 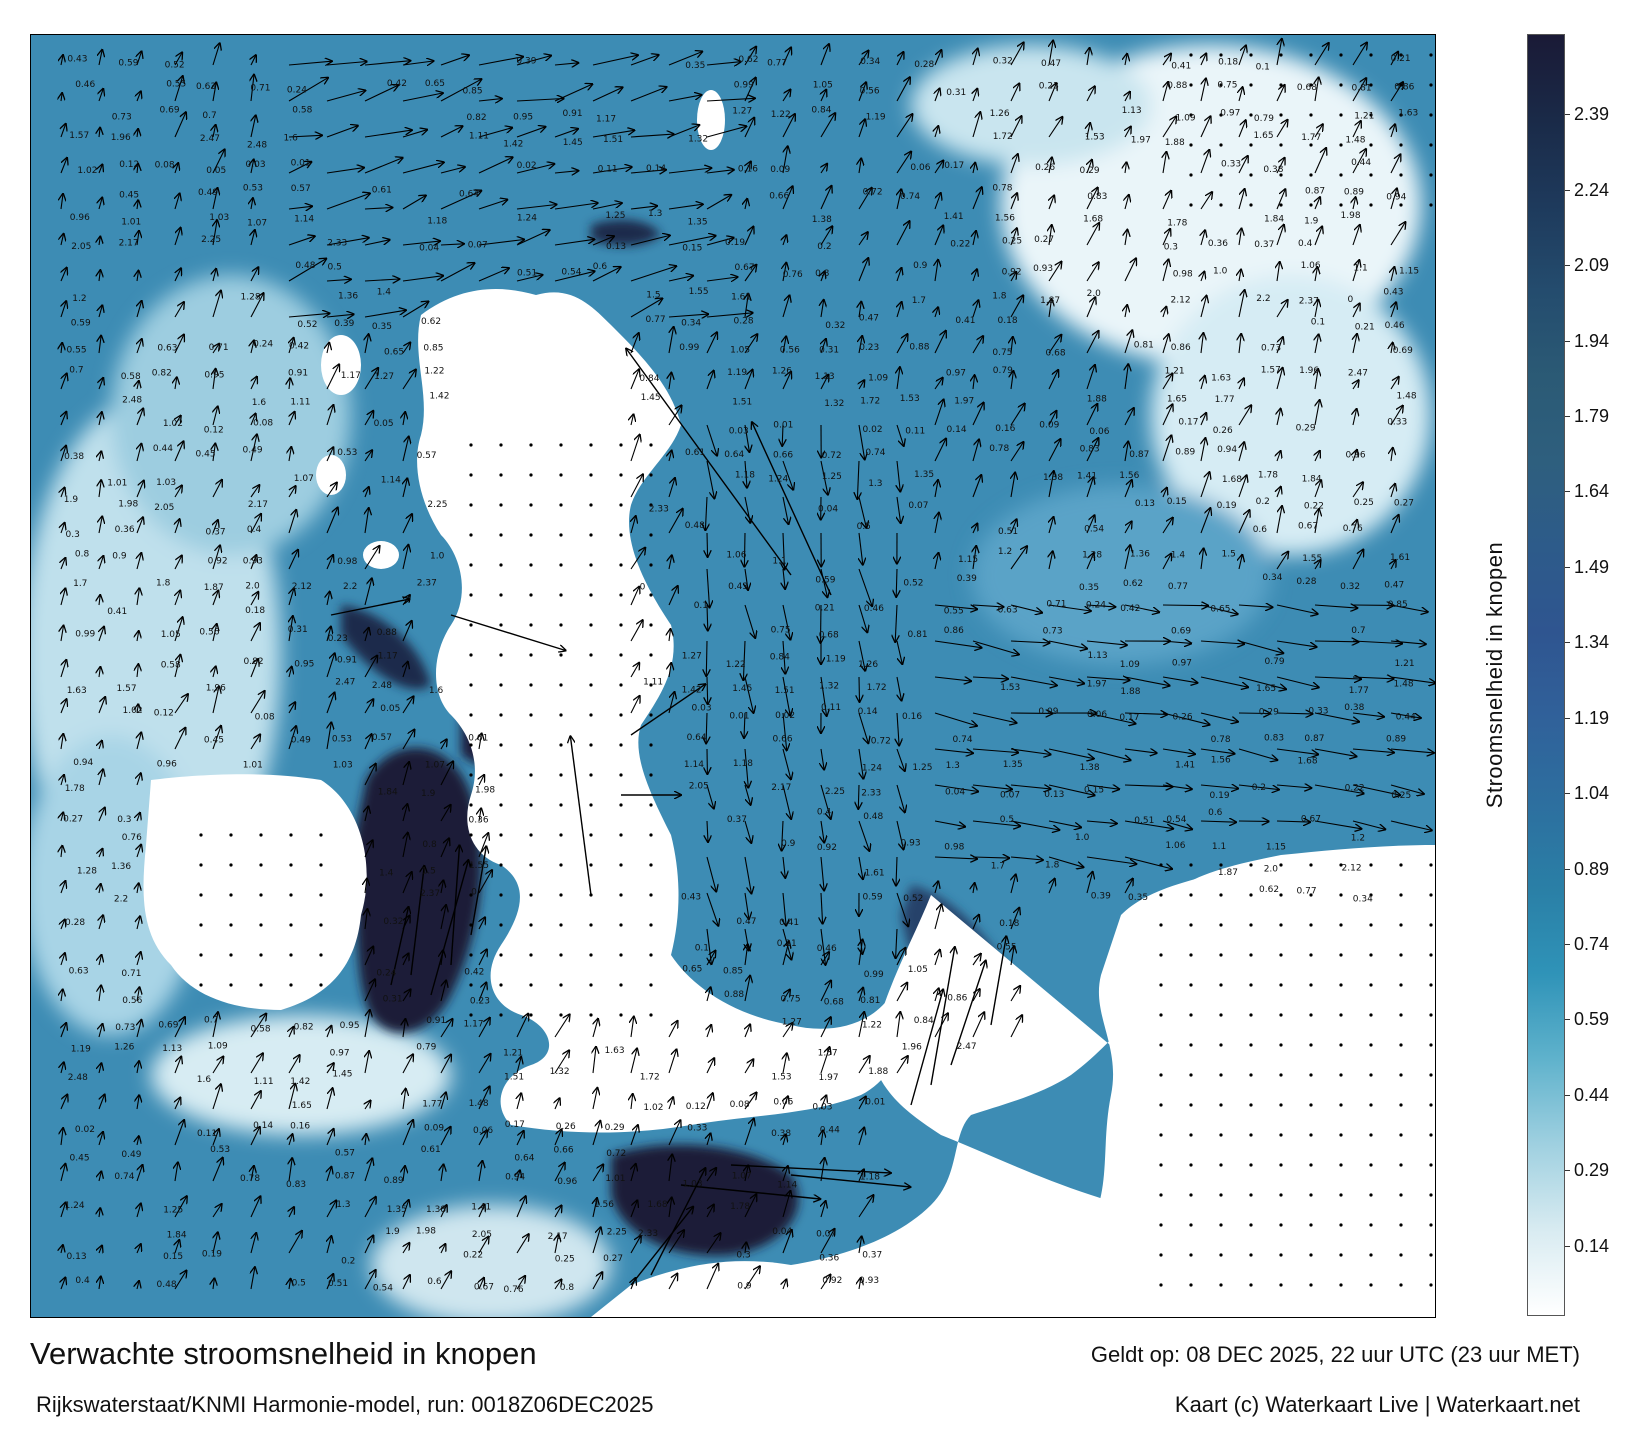 I want to click on speed-label: 0.77, so click(x=656, y=320).